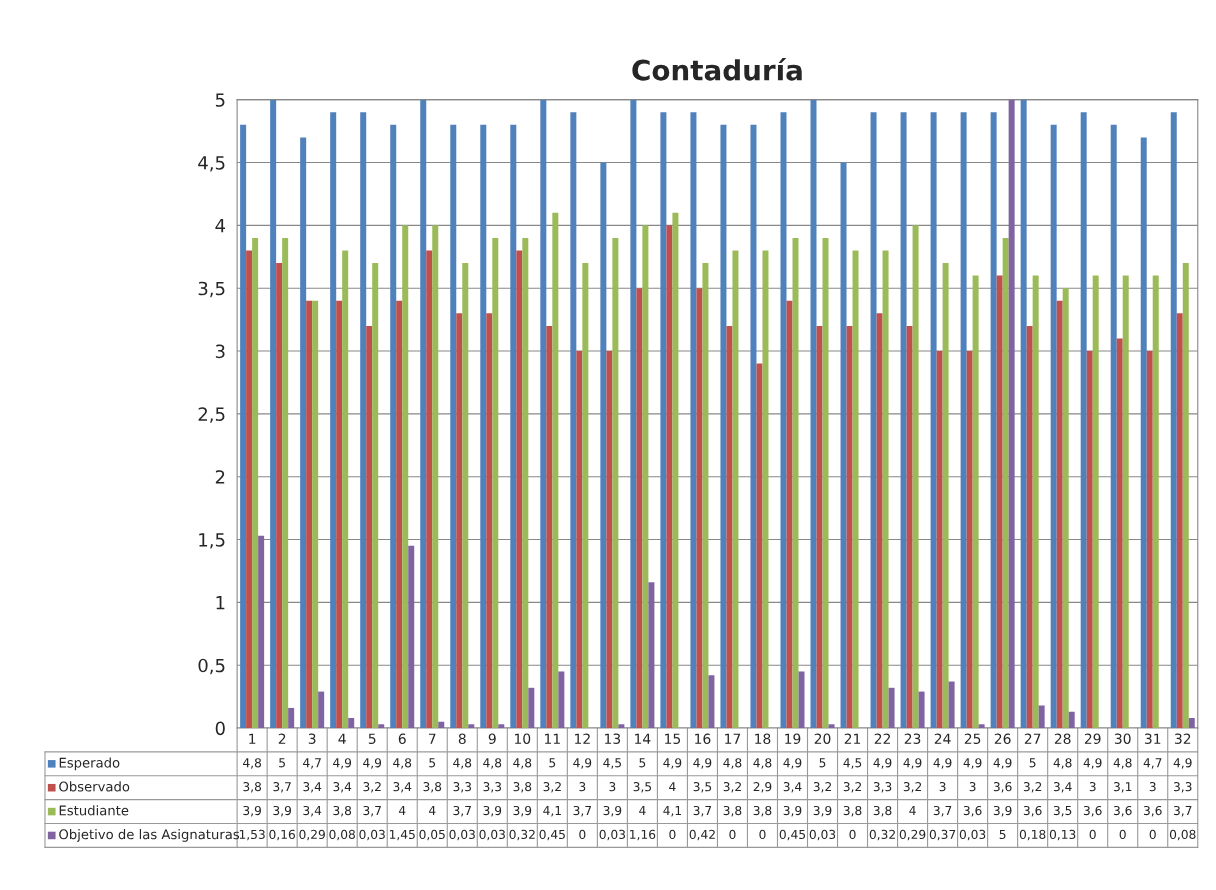  Describe the element at coordinates (972, 738) in the screenshot. I see `x-tick-label: 25` at that location.